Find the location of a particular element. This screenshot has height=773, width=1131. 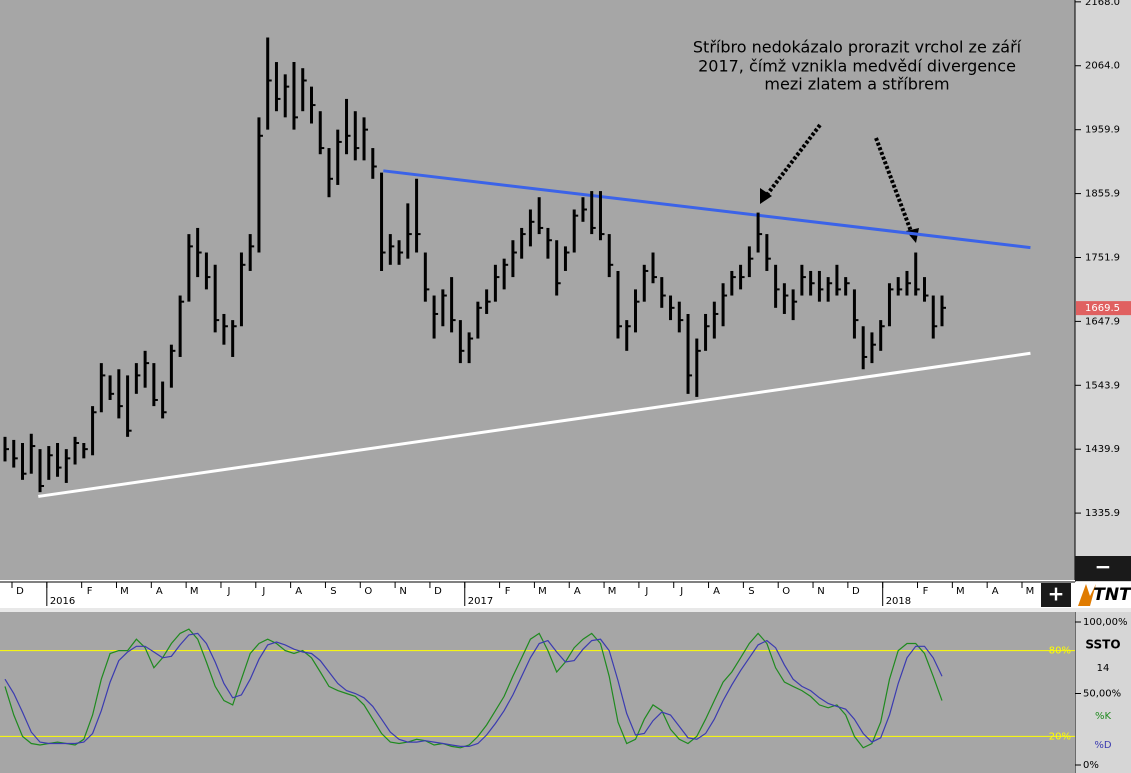

arrow is located at coordinates (894, 186).